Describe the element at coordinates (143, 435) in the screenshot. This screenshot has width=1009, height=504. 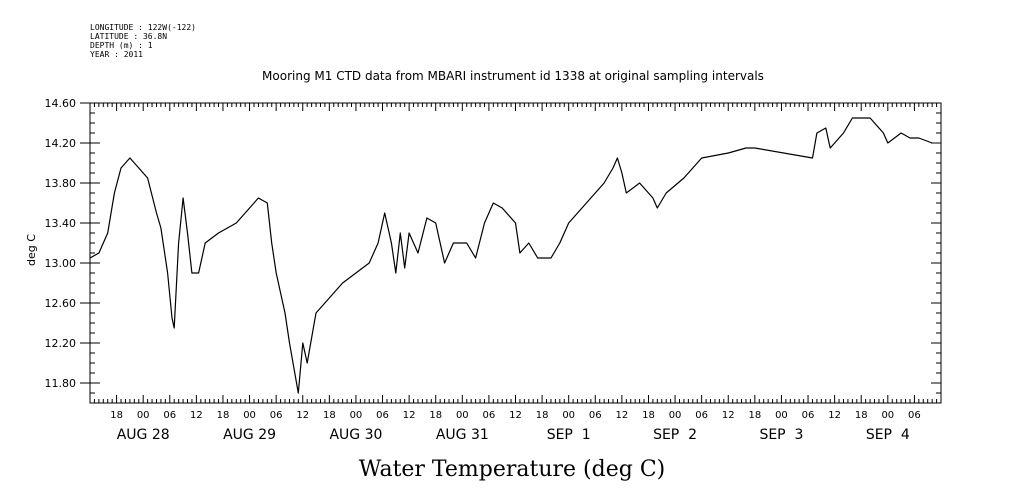
I see `x-day-label: AUG 28` at that location.